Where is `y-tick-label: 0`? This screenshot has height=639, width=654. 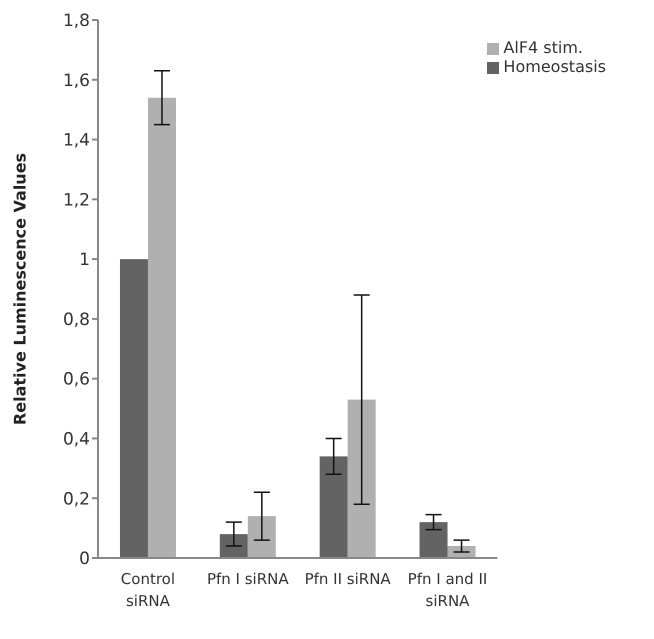
y-tick-label: 0 is located at coordinates (84, 559).